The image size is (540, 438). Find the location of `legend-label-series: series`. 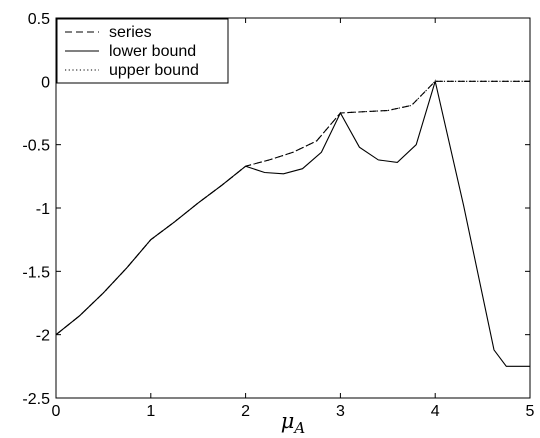

legend-label-series: series is located at coordinates (130, 32).